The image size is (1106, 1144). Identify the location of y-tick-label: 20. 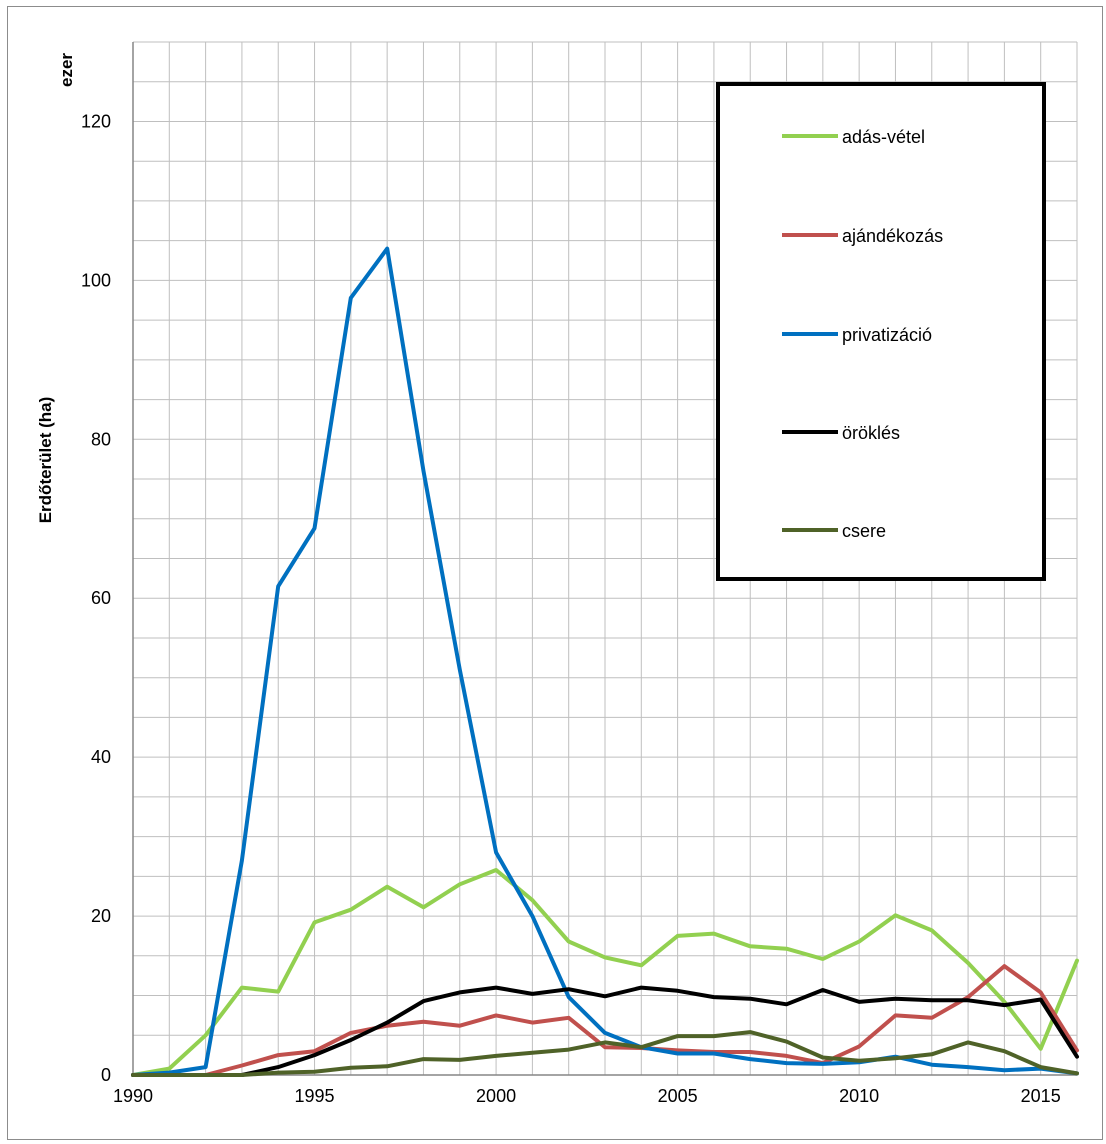
(101, 916).